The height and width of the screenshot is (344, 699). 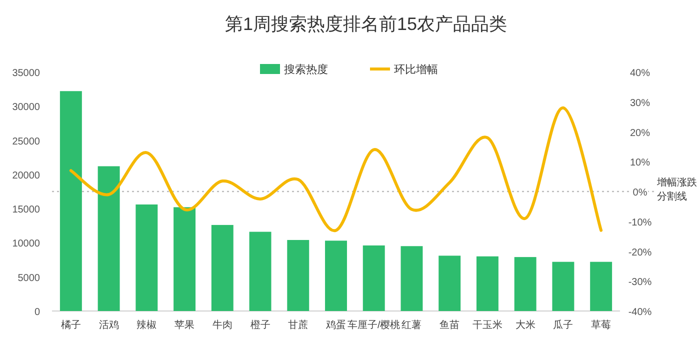 What do you see at coordinates (26, 108) in the screenshot?
I see `y-tick-label: 30000` at bounding box center [26, 108].